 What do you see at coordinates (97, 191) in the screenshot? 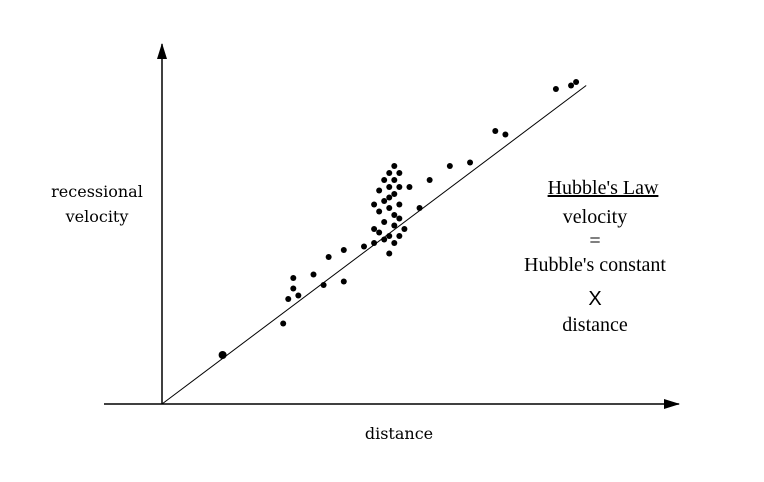
I see `y-axis-label-line-1: recessional` at bounding box center [97, 191].